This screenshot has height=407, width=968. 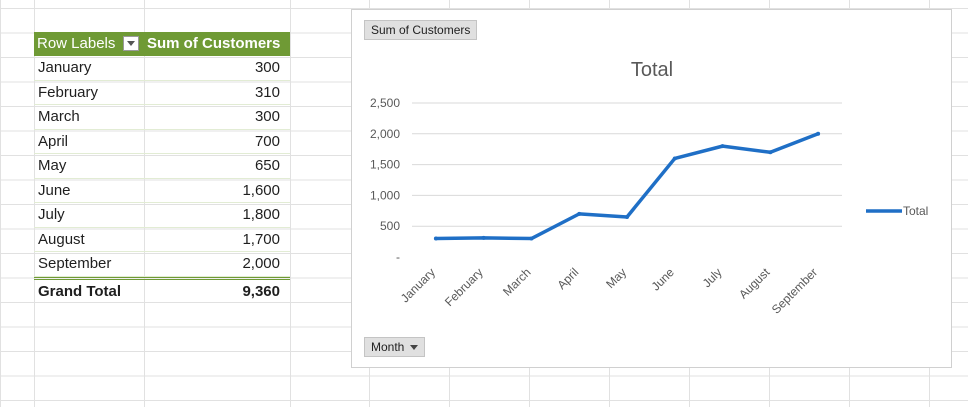 What do you see at coordinates (388, 347) in the screenshot?
I see `axis-field-label: Month` at bounding box center [388, 347].